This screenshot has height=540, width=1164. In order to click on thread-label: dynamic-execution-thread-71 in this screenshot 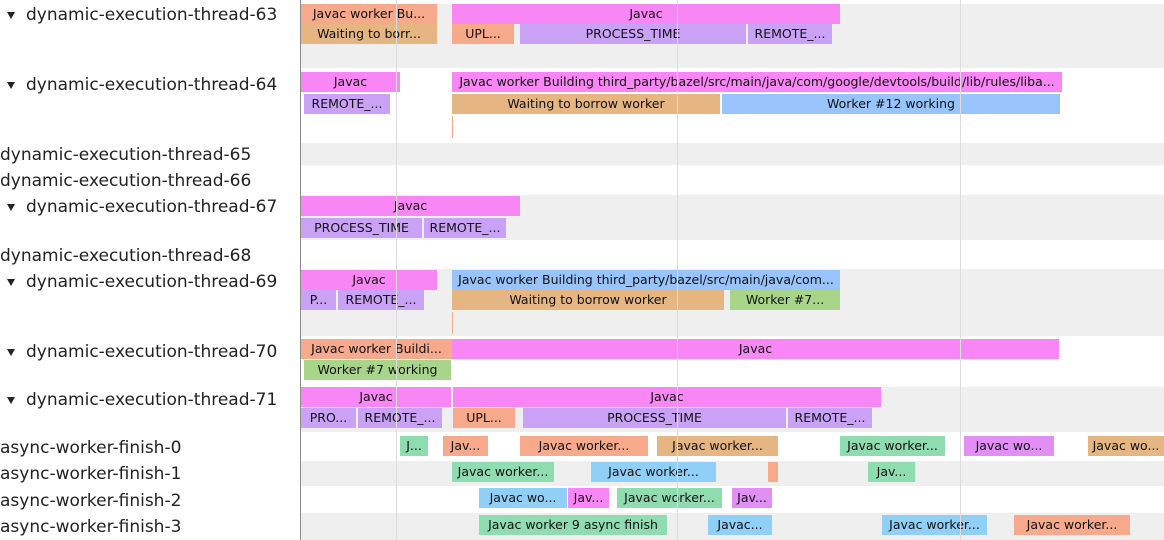, I will do `click(152, 400)`.